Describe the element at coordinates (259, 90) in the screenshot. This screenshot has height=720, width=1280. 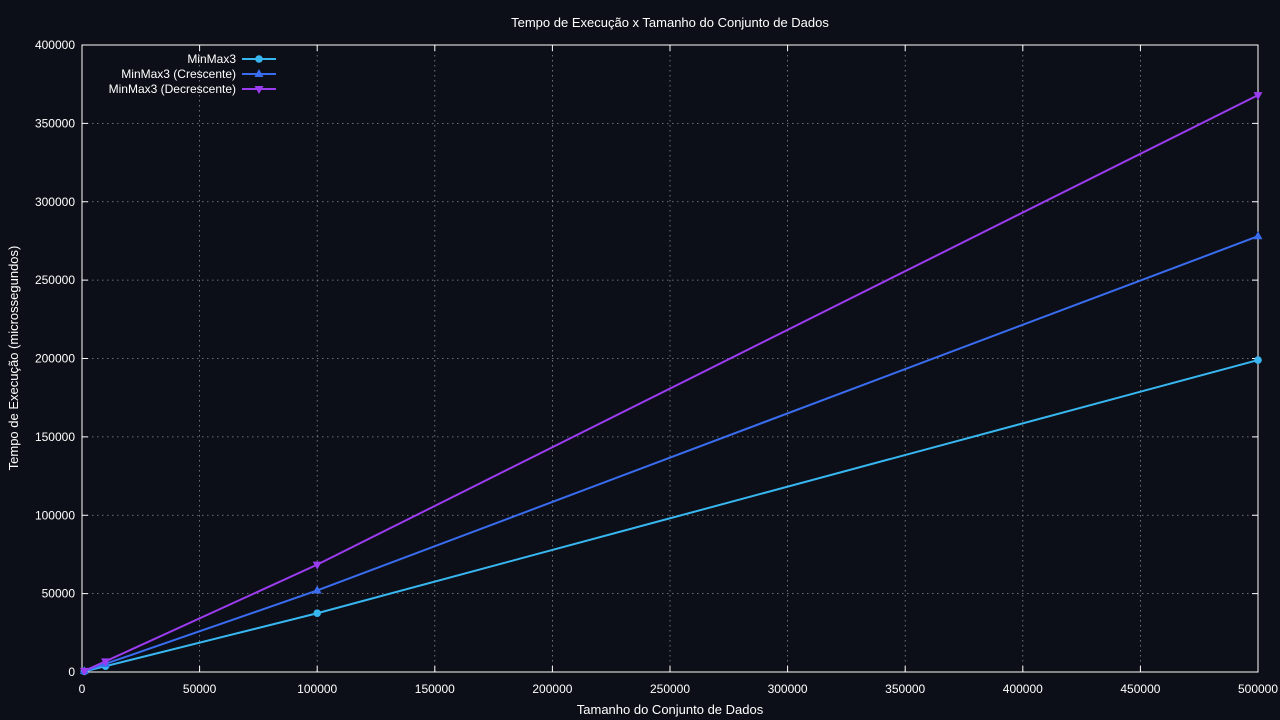
I see `legend-item-3-marker` at that location.